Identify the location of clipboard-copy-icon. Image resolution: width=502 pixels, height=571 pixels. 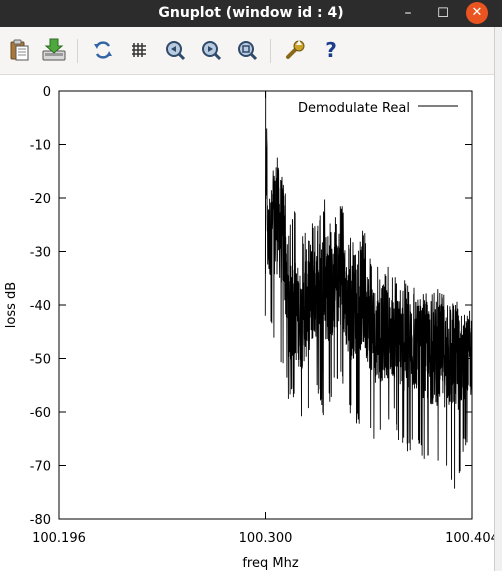
(19, 50).